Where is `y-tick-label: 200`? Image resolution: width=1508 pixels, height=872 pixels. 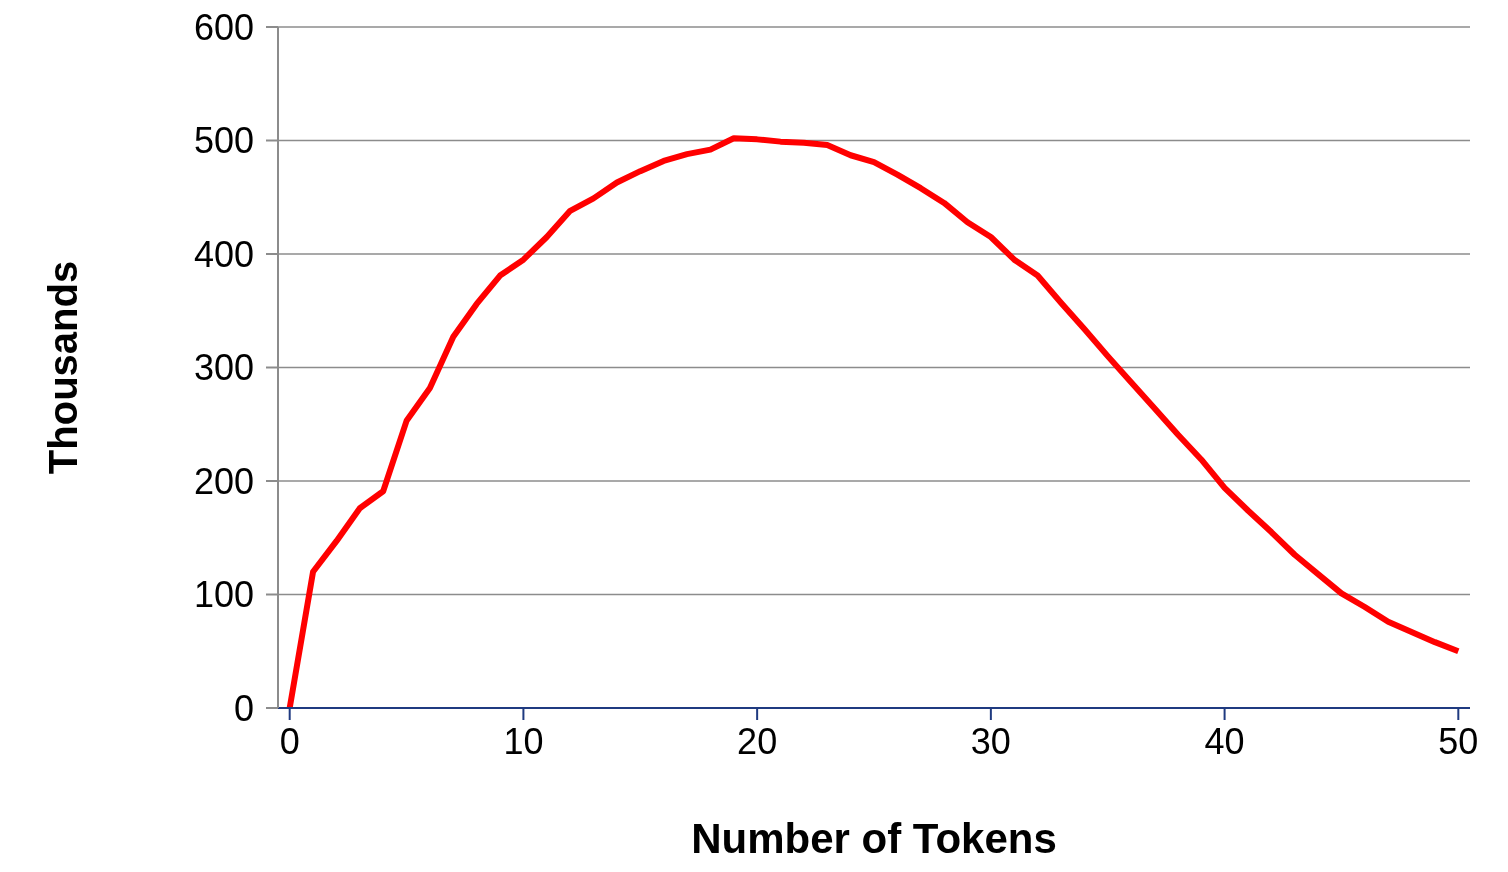
y-tick-label: 200 is located at coordinates (223, 481).